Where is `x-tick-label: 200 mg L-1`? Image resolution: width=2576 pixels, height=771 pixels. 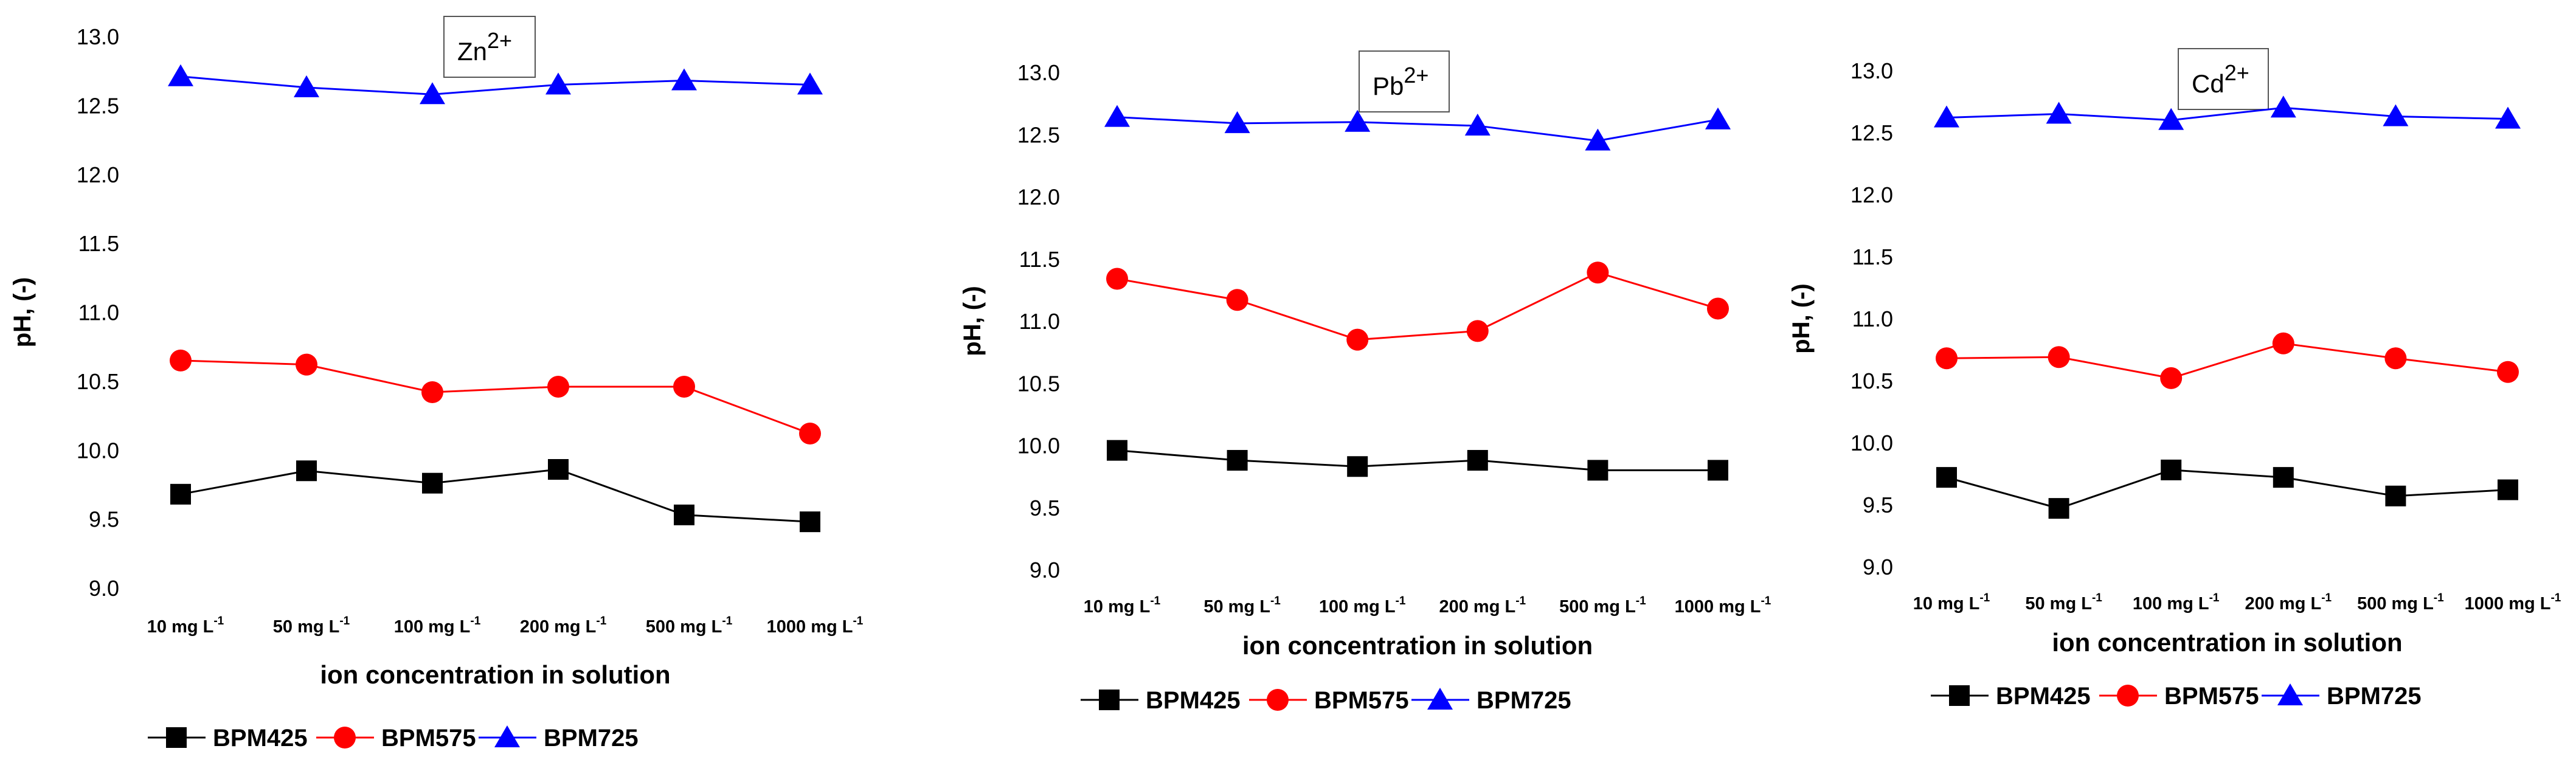
x-tick-label: 200 mg L-1 is located at coordinates (1482, 606).